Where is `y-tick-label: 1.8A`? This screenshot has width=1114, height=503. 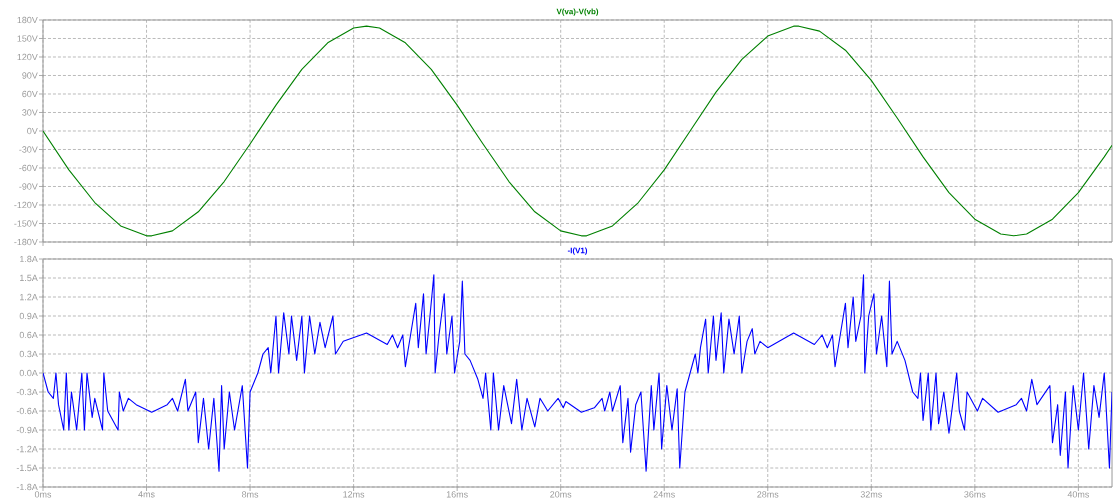 y-tick-label: 1.8A is located at coordinates (29, 259).